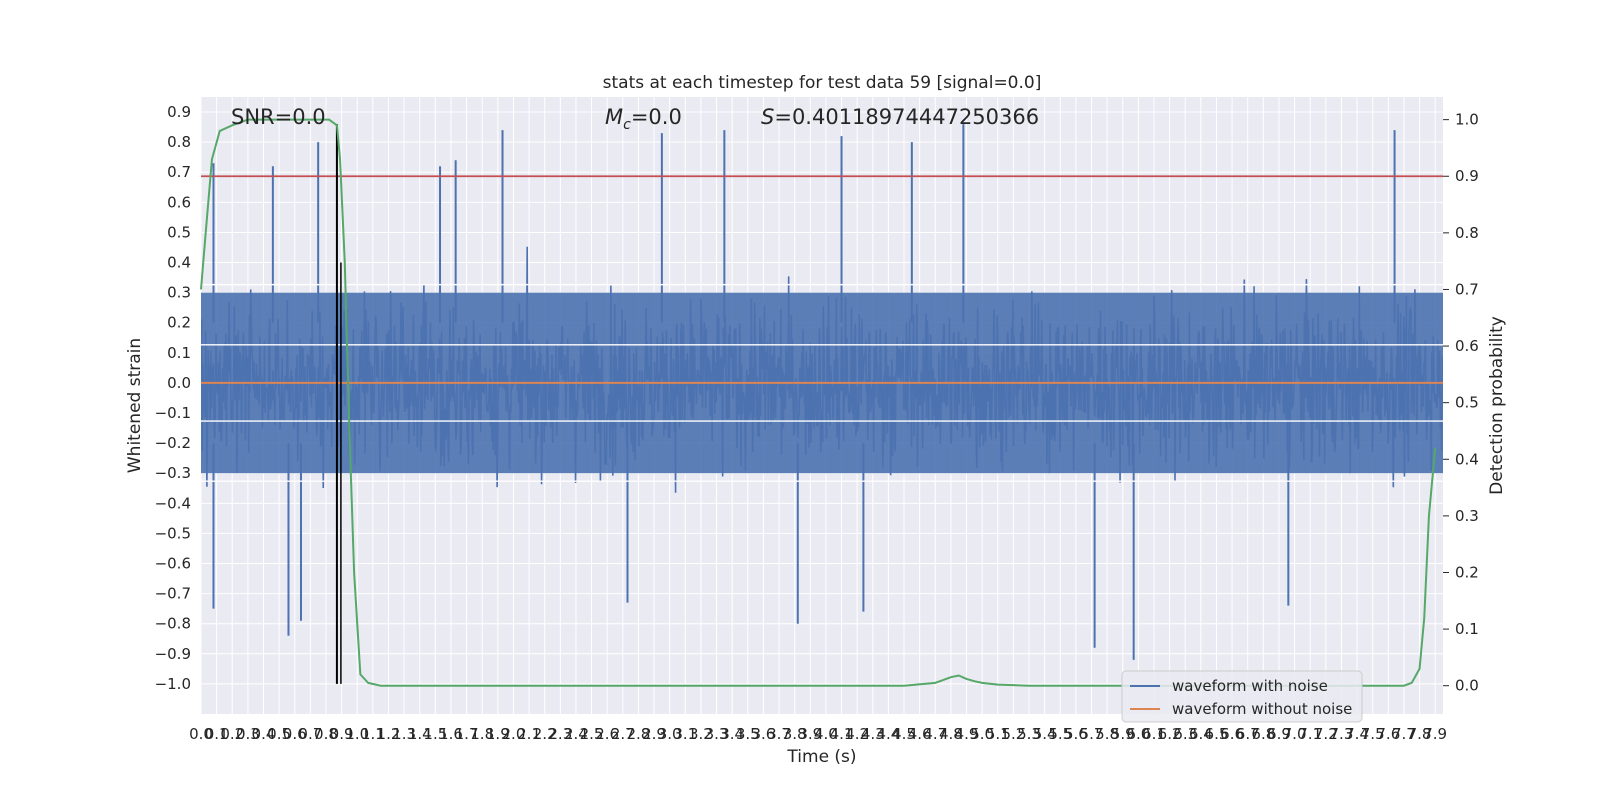  I want to click on mc-symbol: M, so click(614, 117).